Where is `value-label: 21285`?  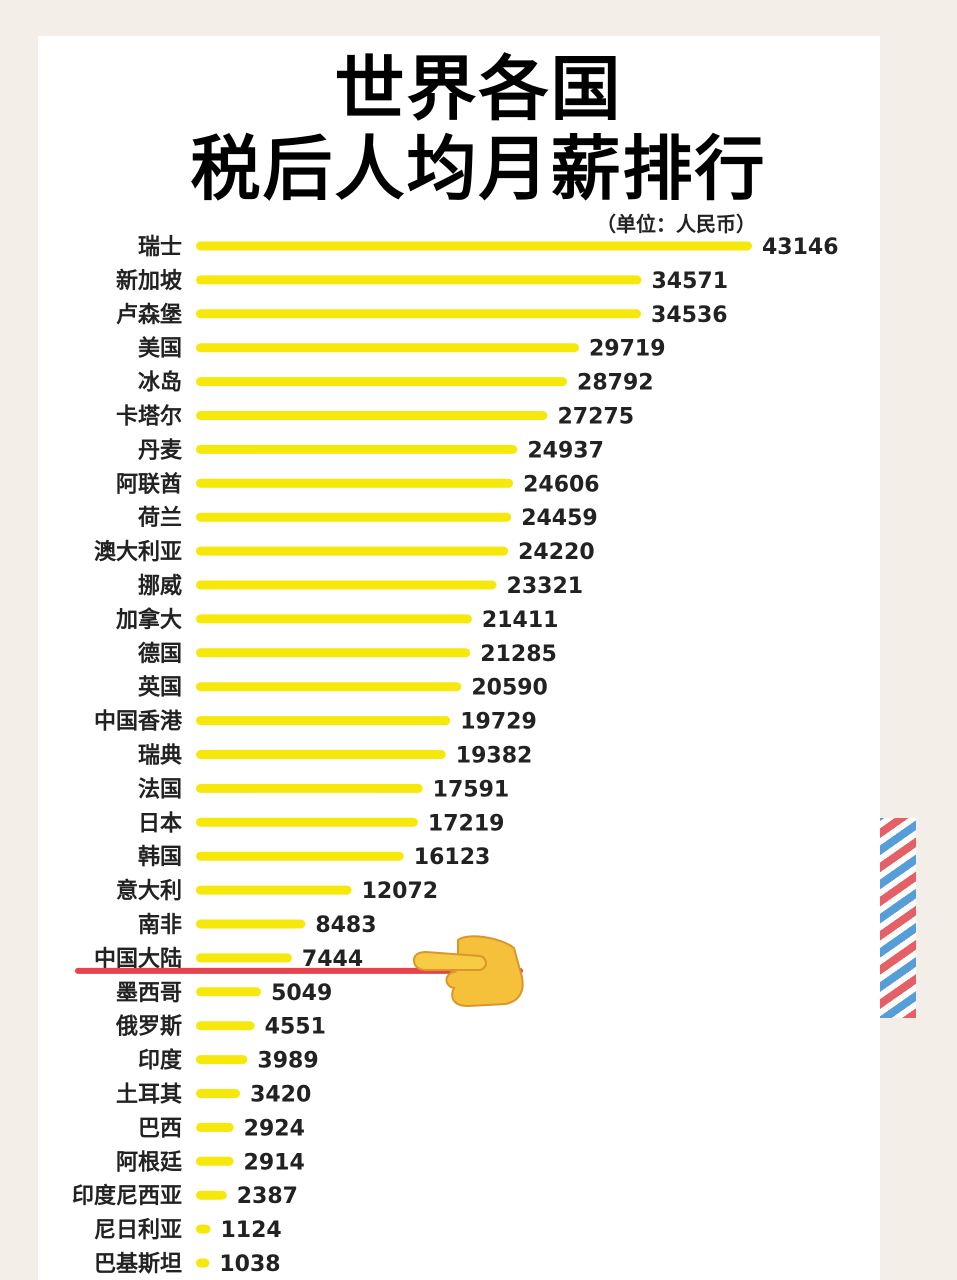
value-label: 21285 is located at coordinates (518, 654).